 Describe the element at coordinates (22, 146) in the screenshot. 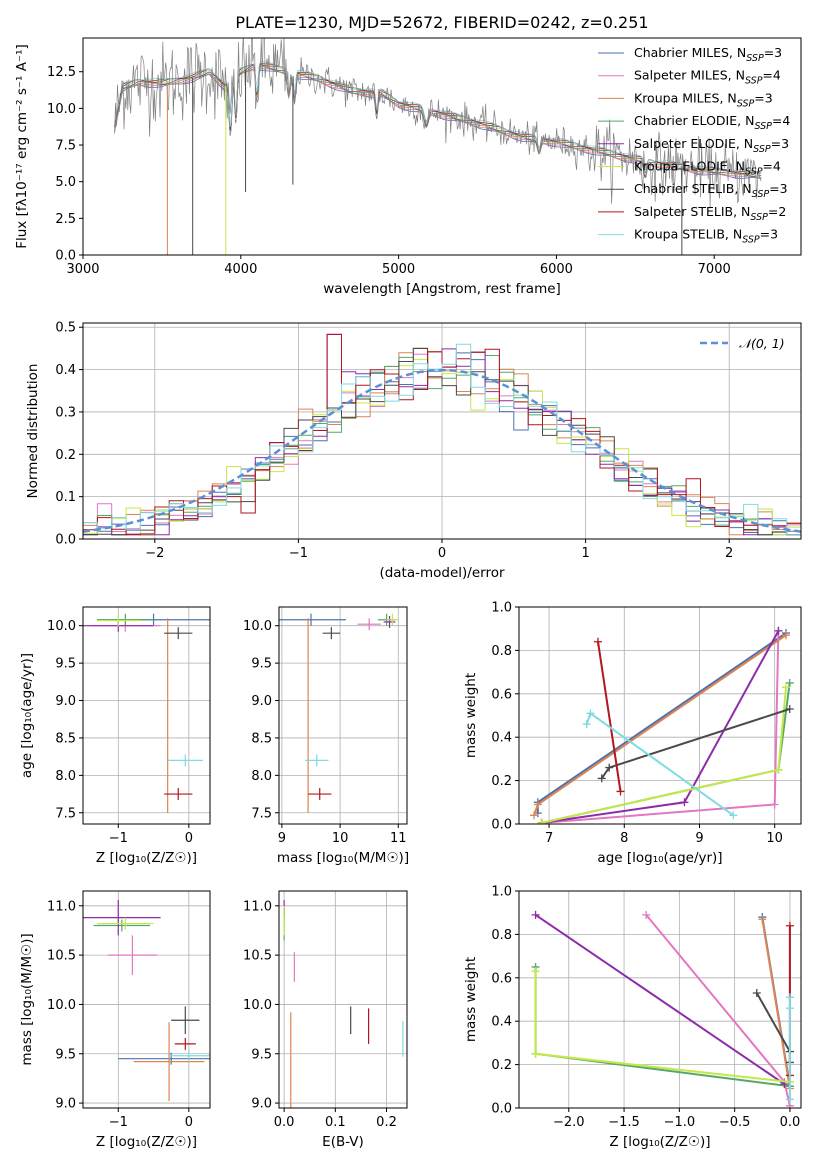

I see `y-axis-label: Flux [fλ10⁻¹⁷ erg cm⁻² s⁻¹ A⁻¹]` at that location.